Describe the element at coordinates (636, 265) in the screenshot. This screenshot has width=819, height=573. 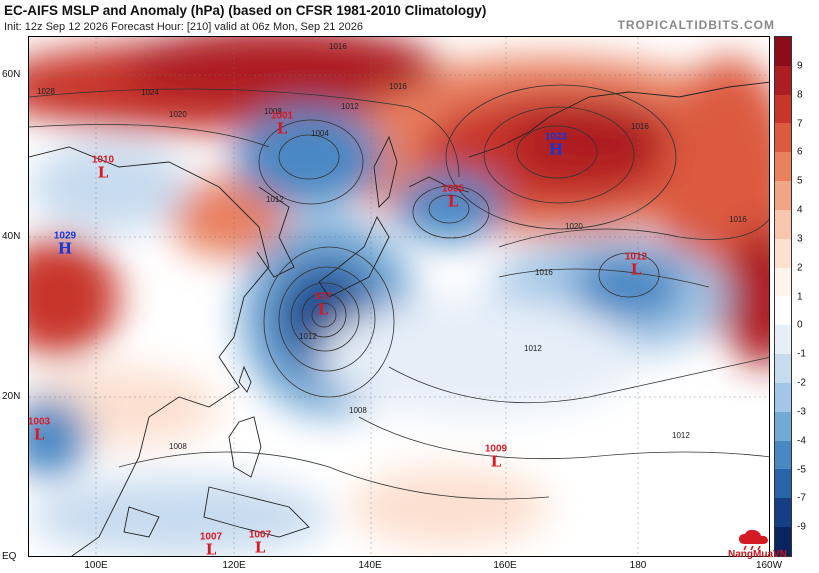
I see `low-pressure-center: 1012 L` at that location.